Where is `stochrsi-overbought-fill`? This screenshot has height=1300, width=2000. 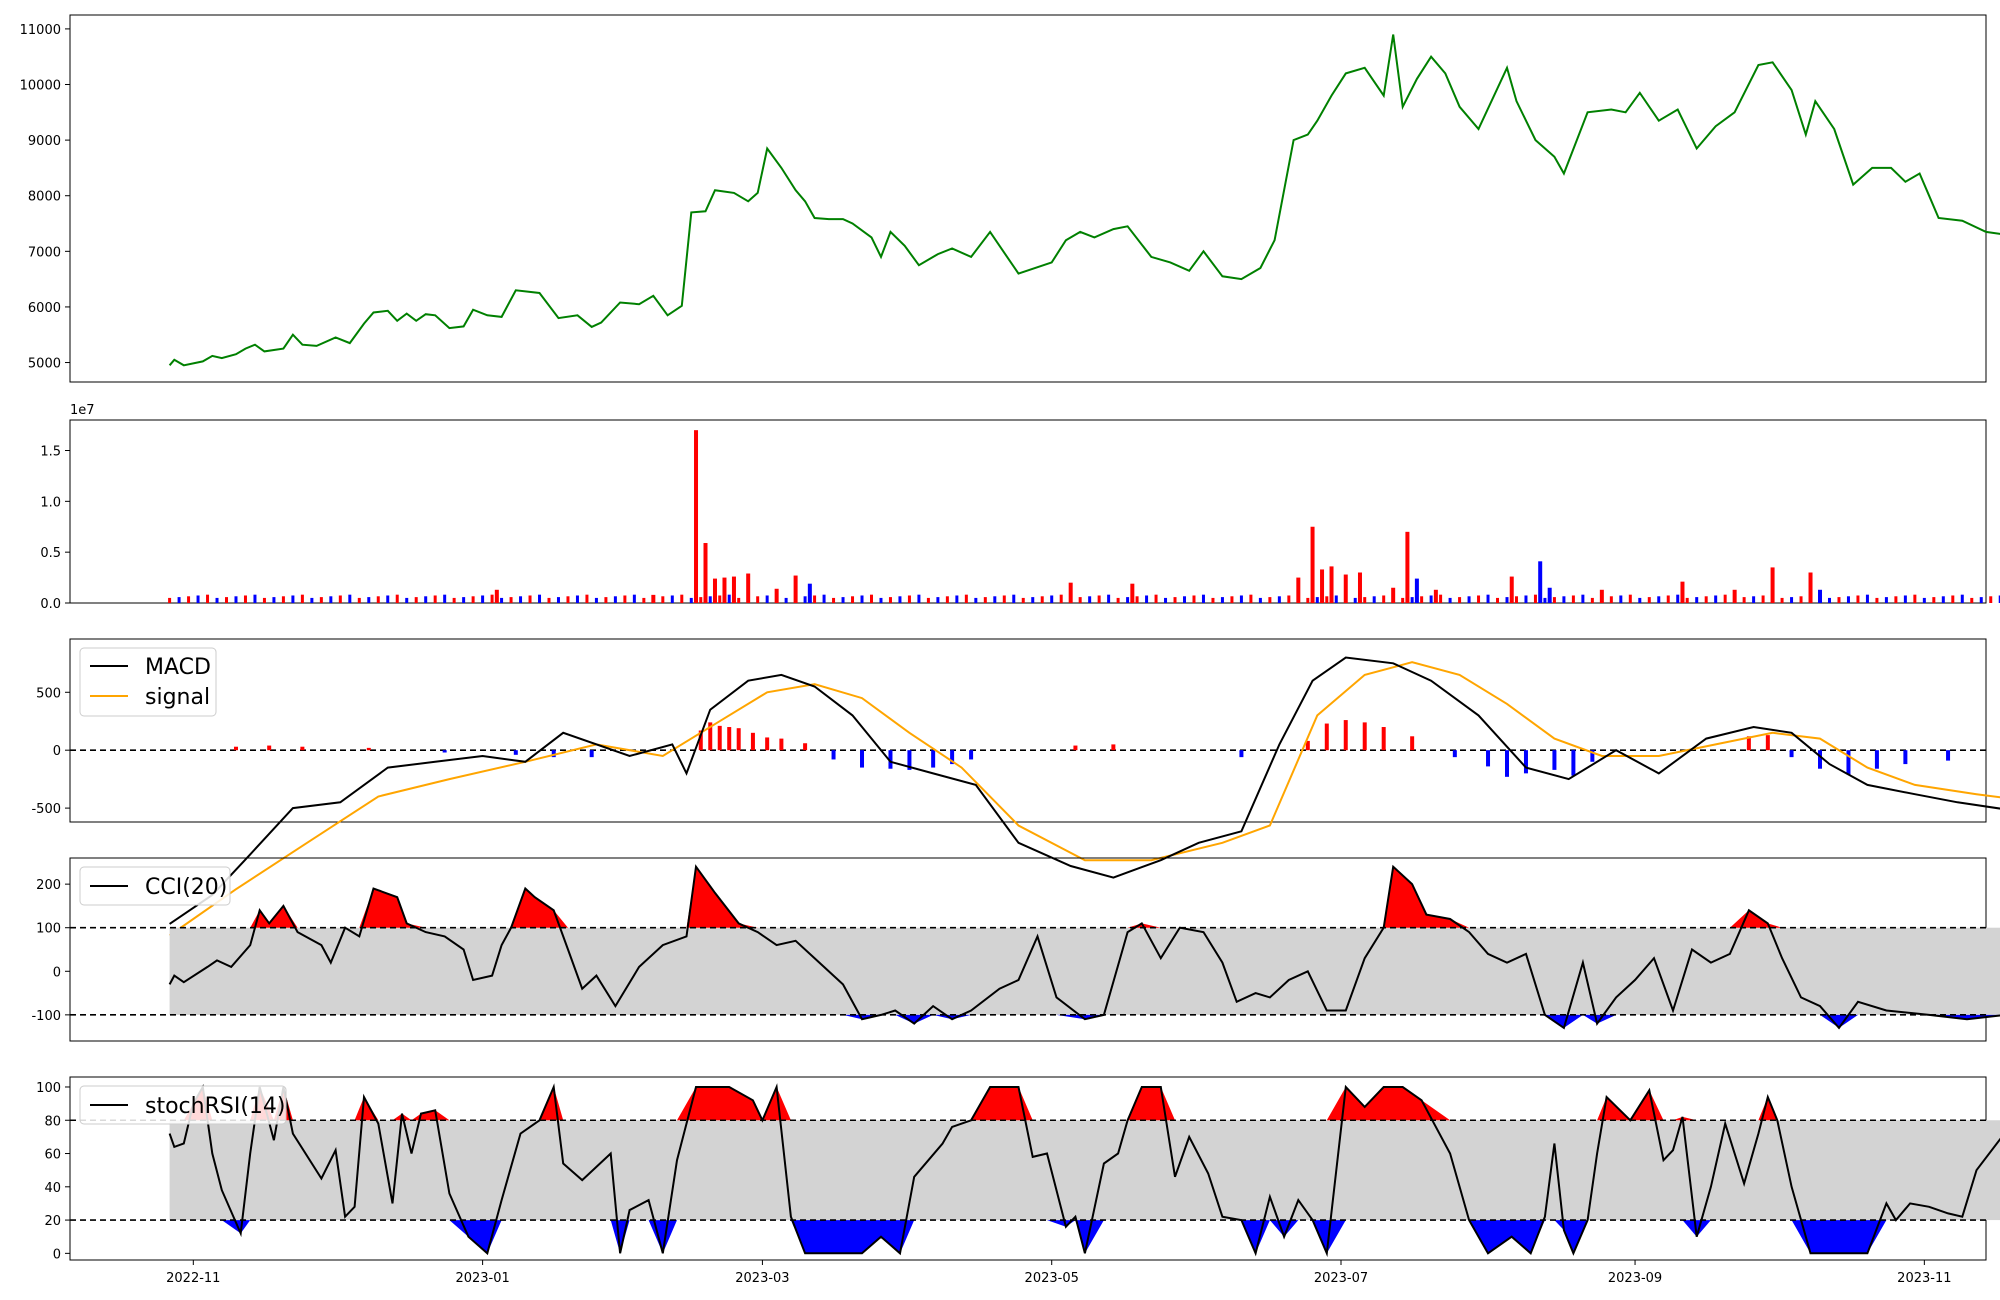
stochrsi-overbought-fill is located at coordinates (1084, 1104).